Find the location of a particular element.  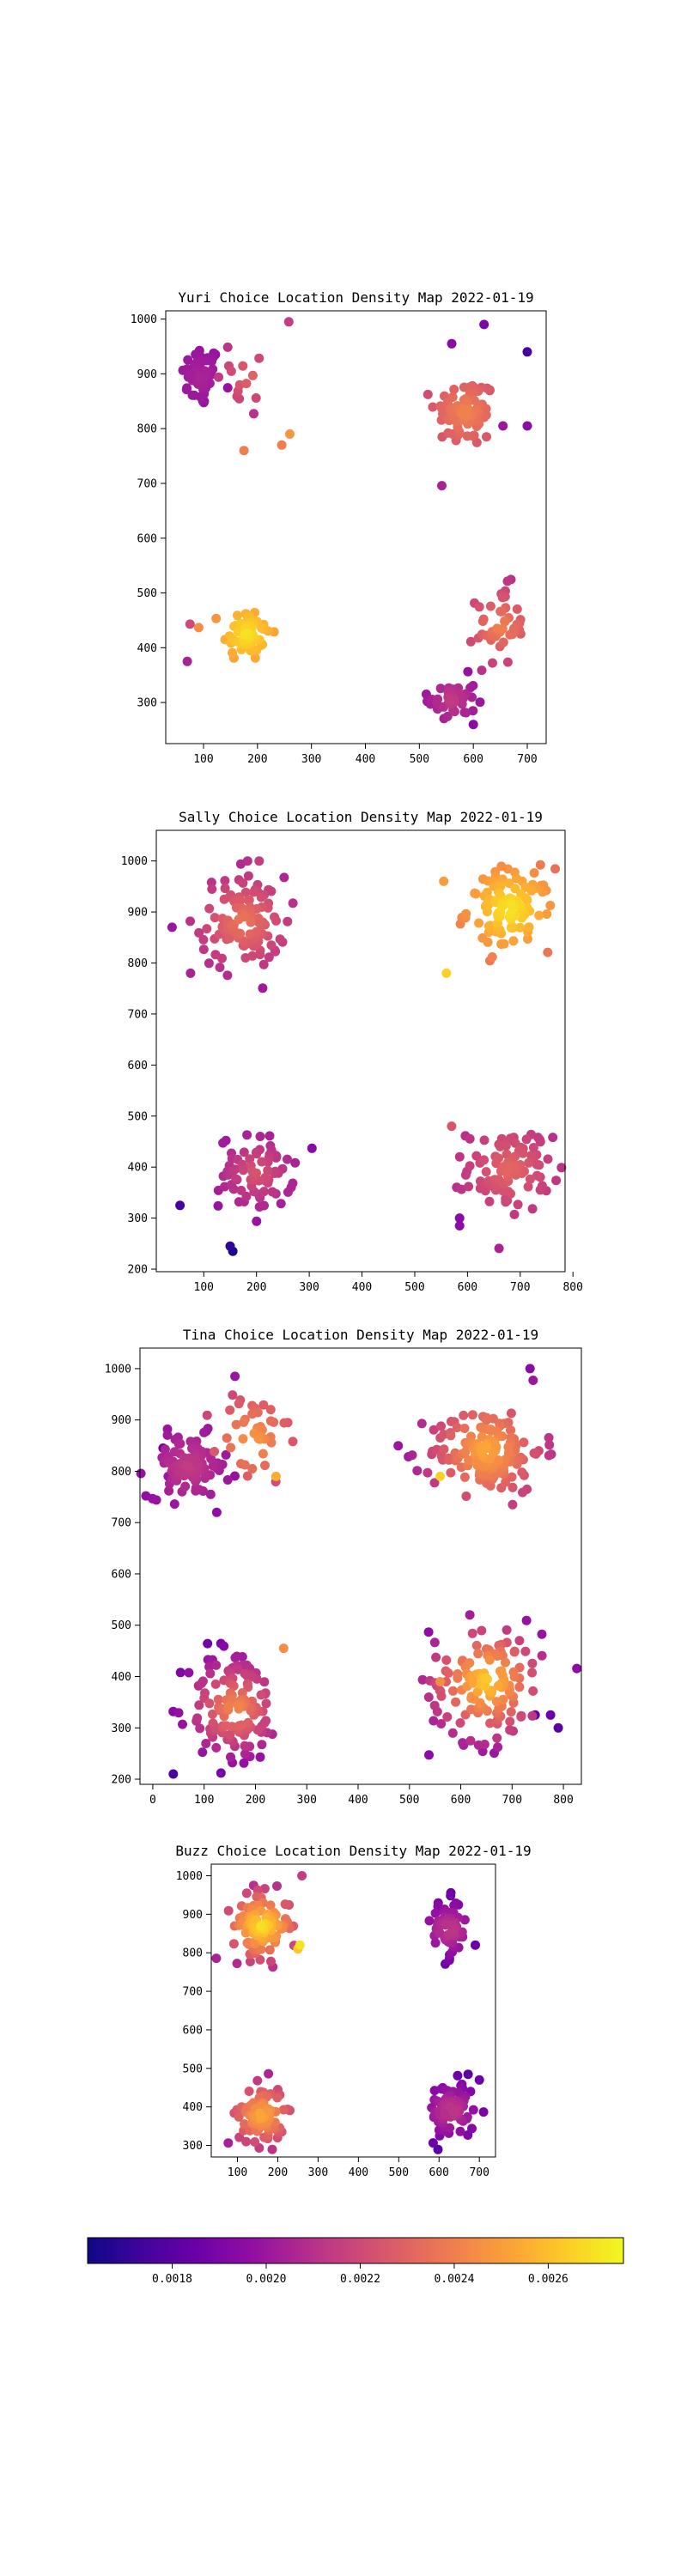

y-tick-label: 900 is located at coordinates (147, 375).